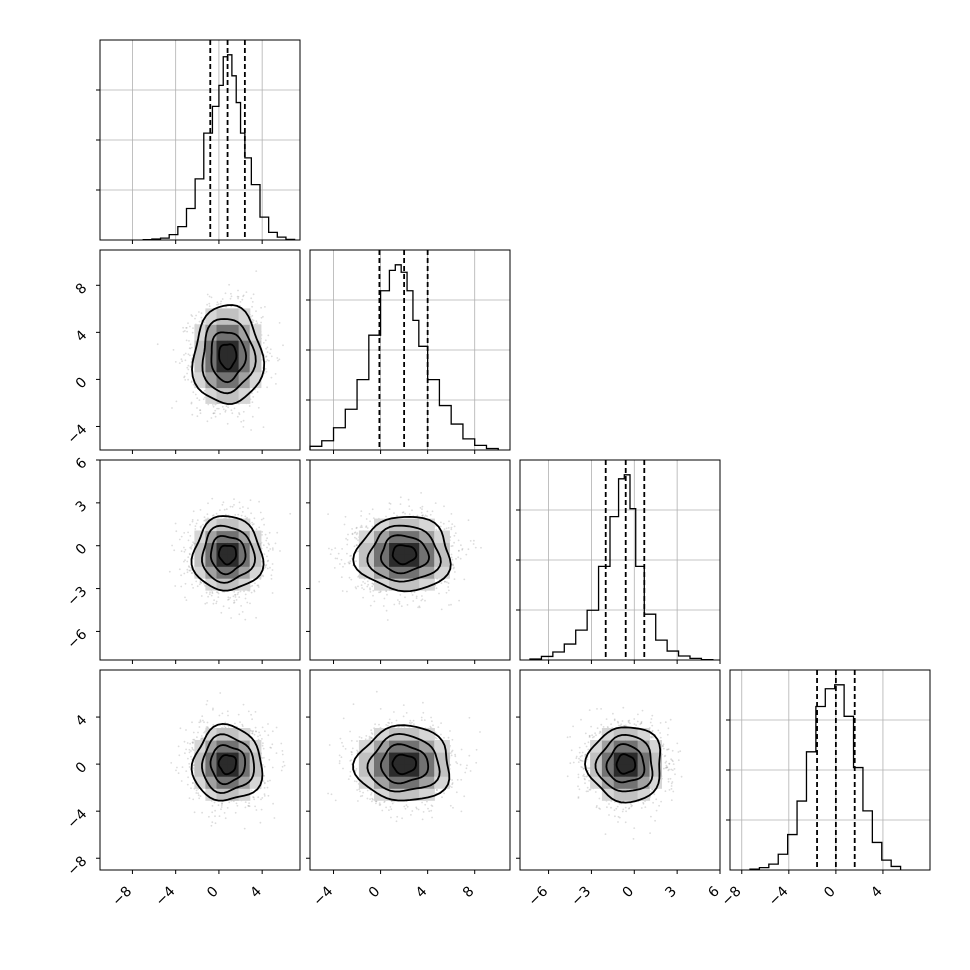 This screenshot has width=970, height=970. I want to click on hist-3-frame, so click(830, 770).